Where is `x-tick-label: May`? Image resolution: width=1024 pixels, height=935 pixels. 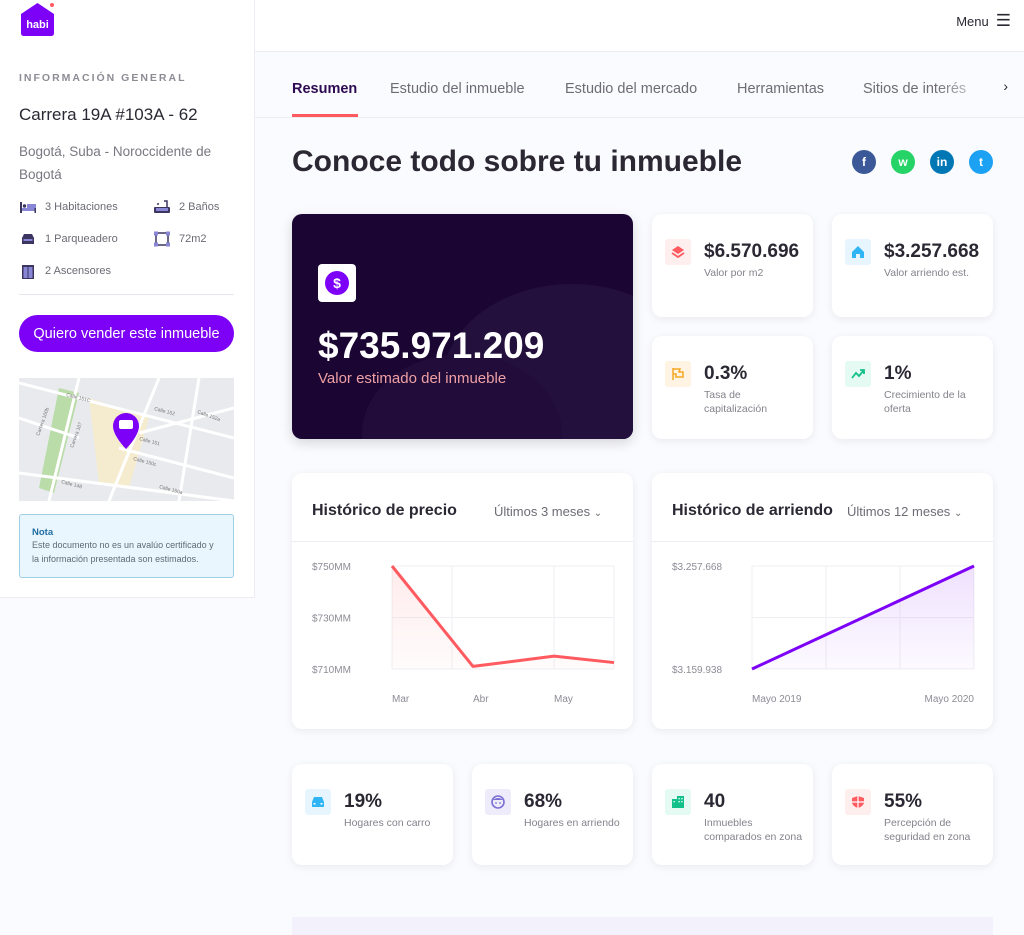
x-tick-label: May is located at coordinates (563, 699).